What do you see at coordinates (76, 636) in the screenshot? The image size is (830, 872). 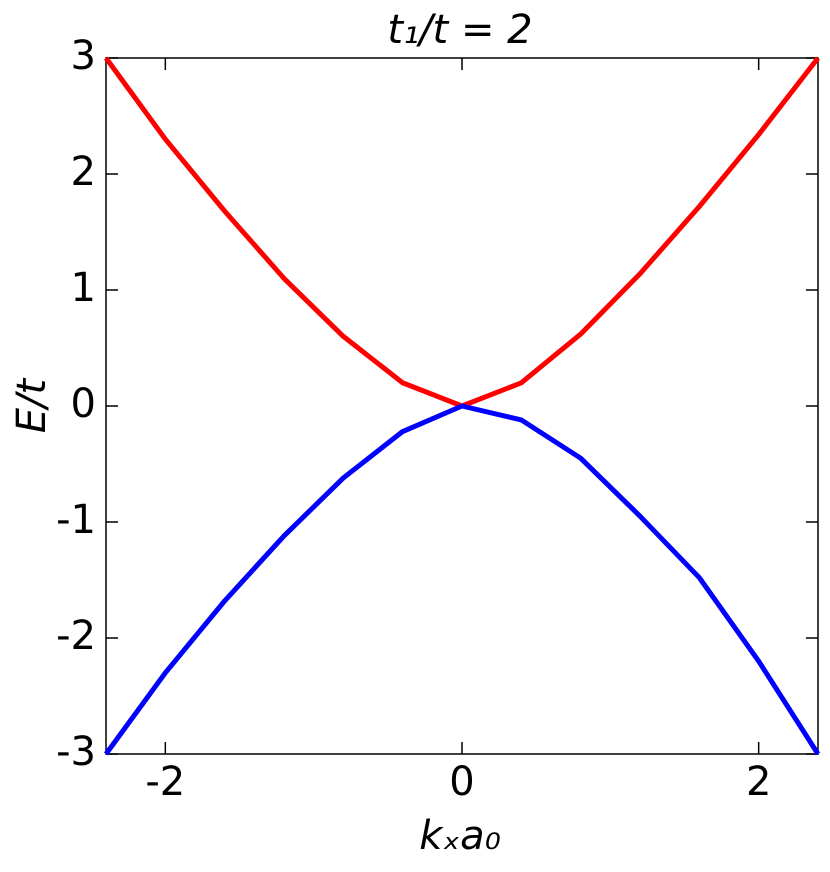 I see `y-tick-label: -2` at bounding box center [76, 636].